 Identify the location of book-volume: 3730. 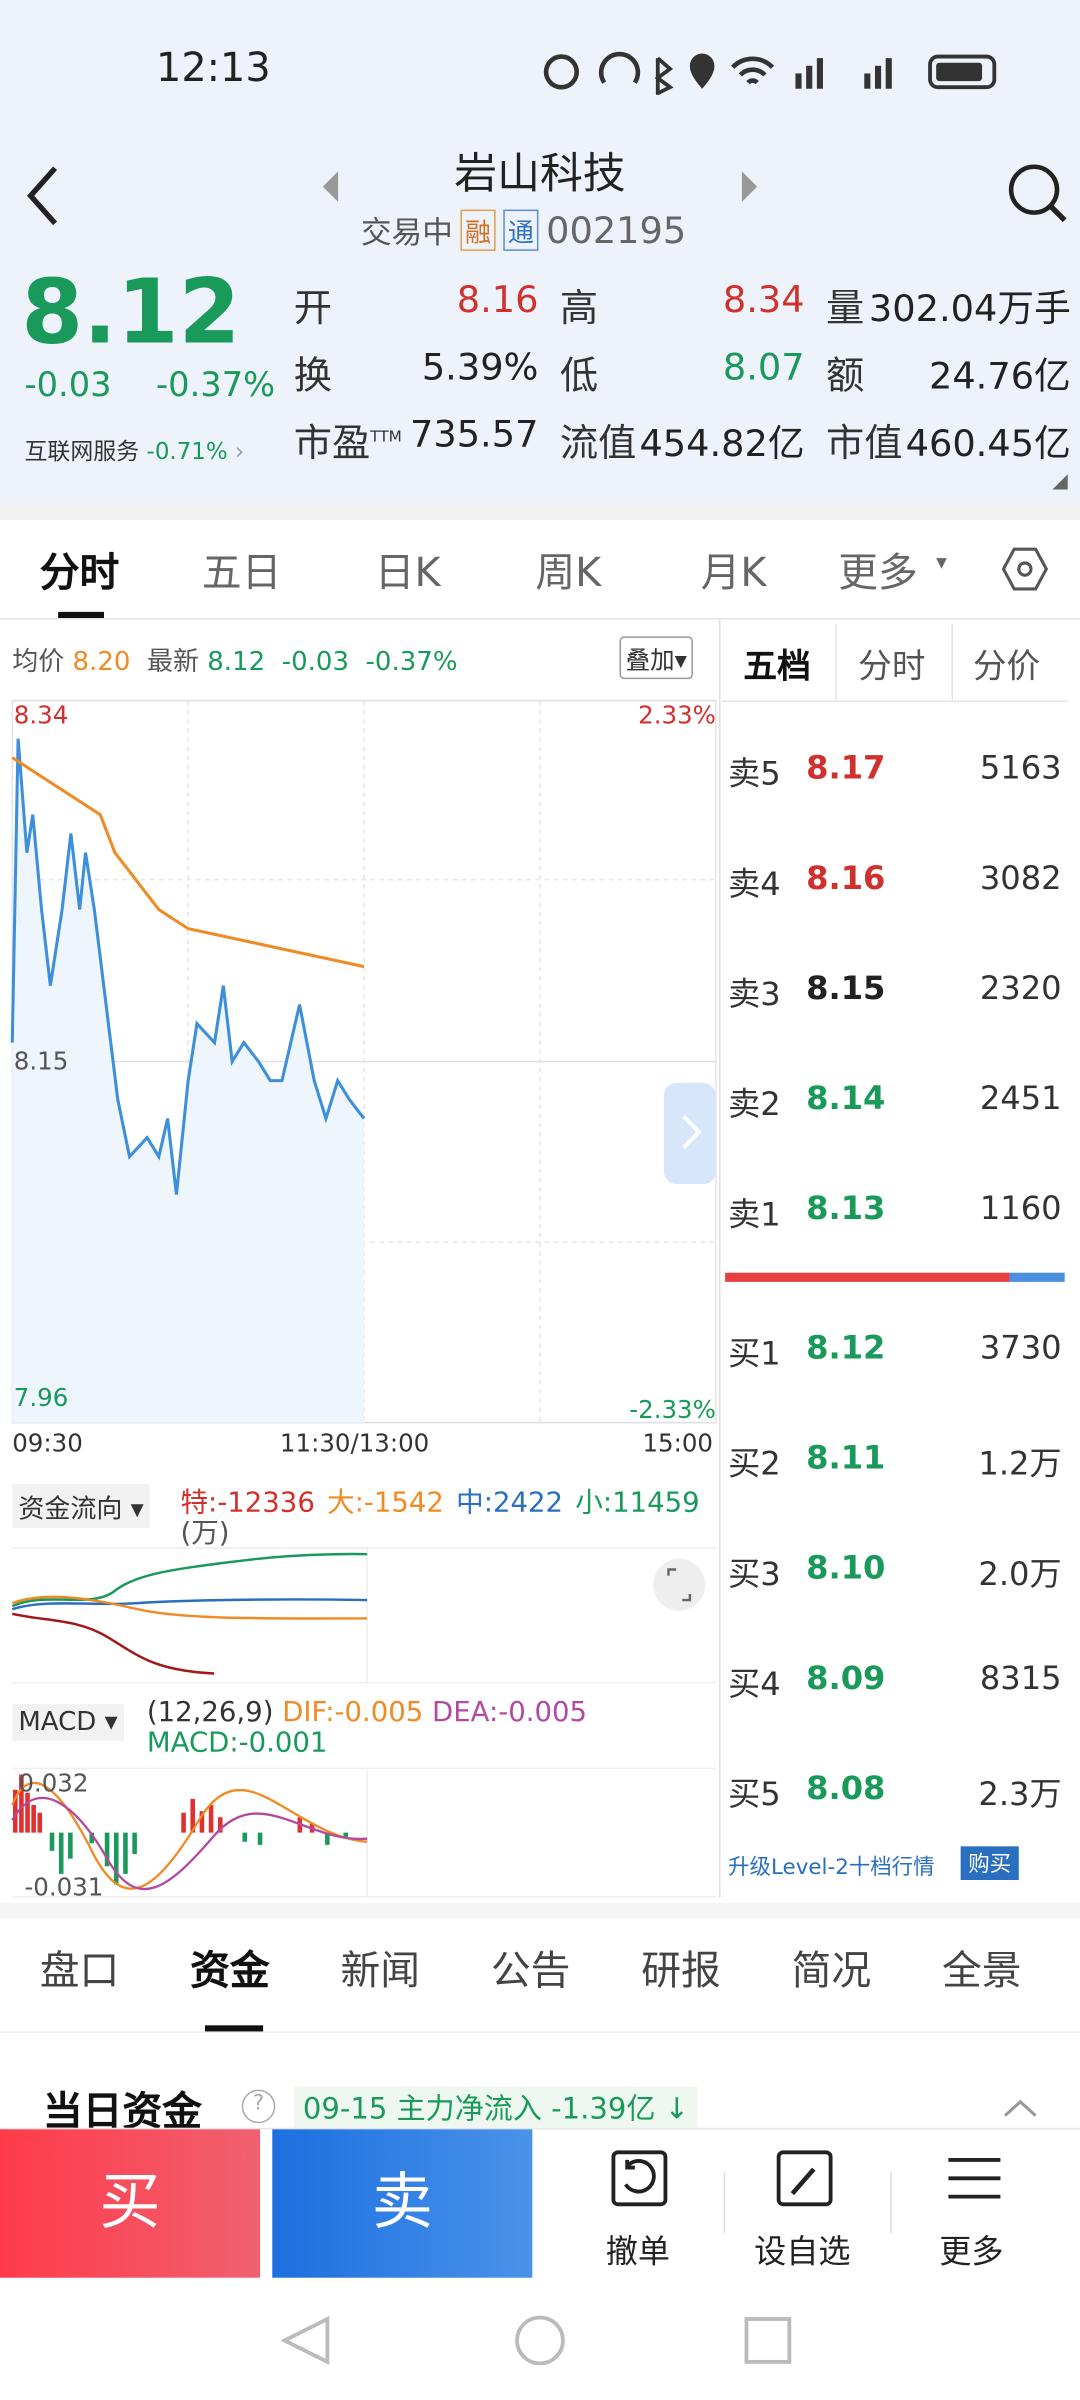
(1020, 1348).